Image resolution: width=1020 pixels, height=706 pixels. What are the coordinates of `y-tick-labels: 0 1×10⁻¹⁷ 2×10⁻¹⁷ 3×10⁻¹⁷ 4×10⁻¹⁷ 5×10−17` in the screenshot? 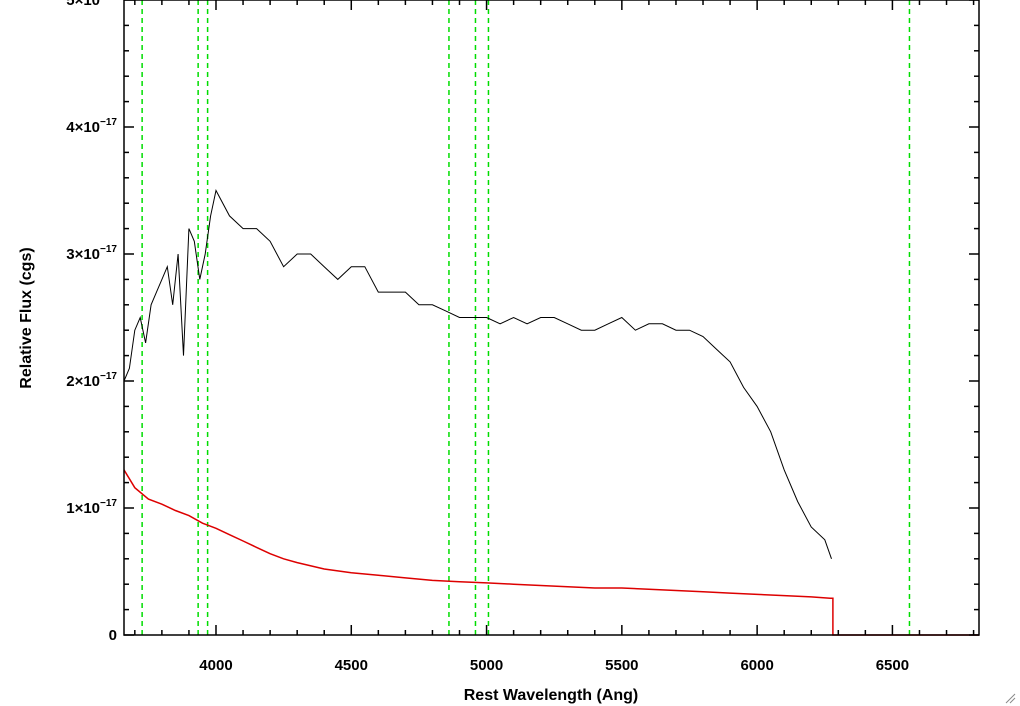 It's located at (91, 322).